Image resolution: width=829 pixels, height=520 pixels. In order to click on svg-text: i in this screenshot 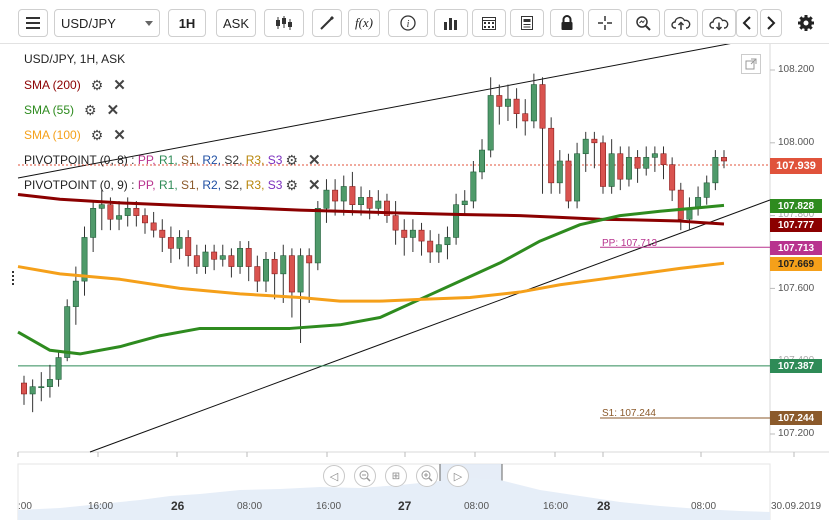, I will do `click(408, 24)`.